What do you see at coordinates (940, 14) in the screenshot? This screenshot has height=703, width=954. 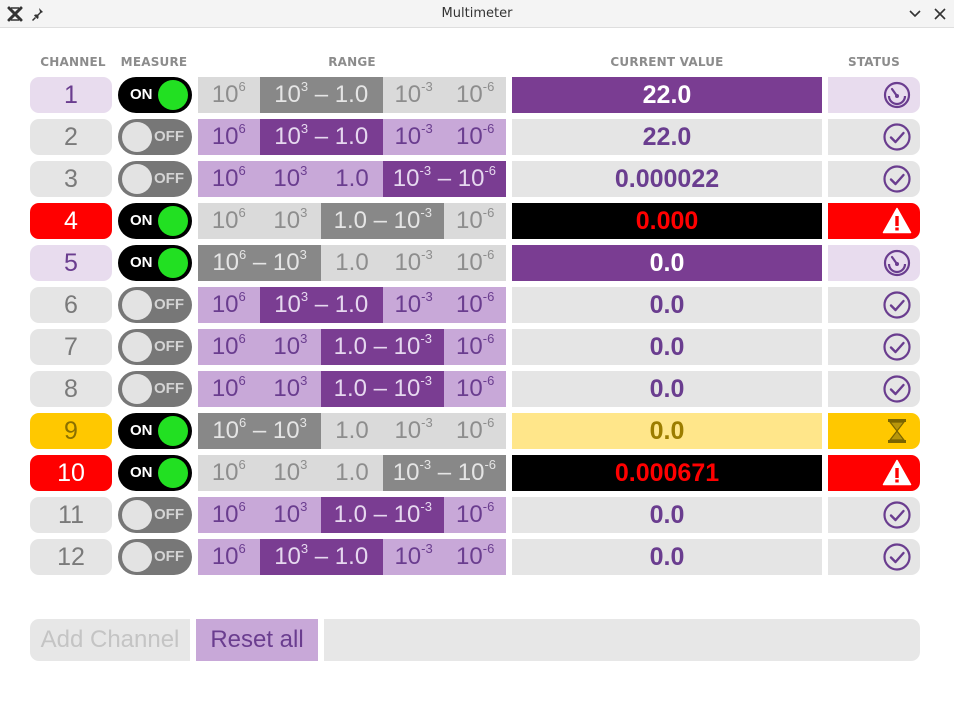 I see `close-icon` at bounding box center [940, 14].